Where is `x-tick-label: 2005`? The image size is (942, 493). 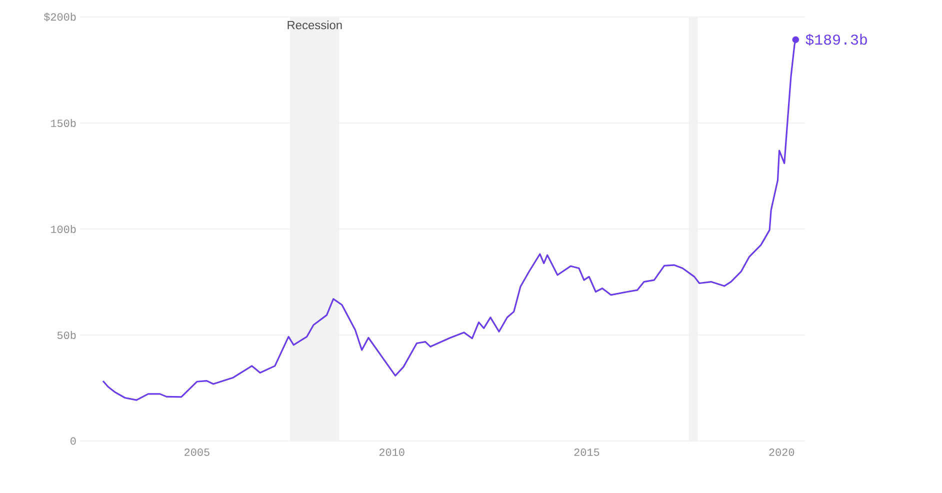 x-tick-label: 2005 is located at coordinates (197, 452).